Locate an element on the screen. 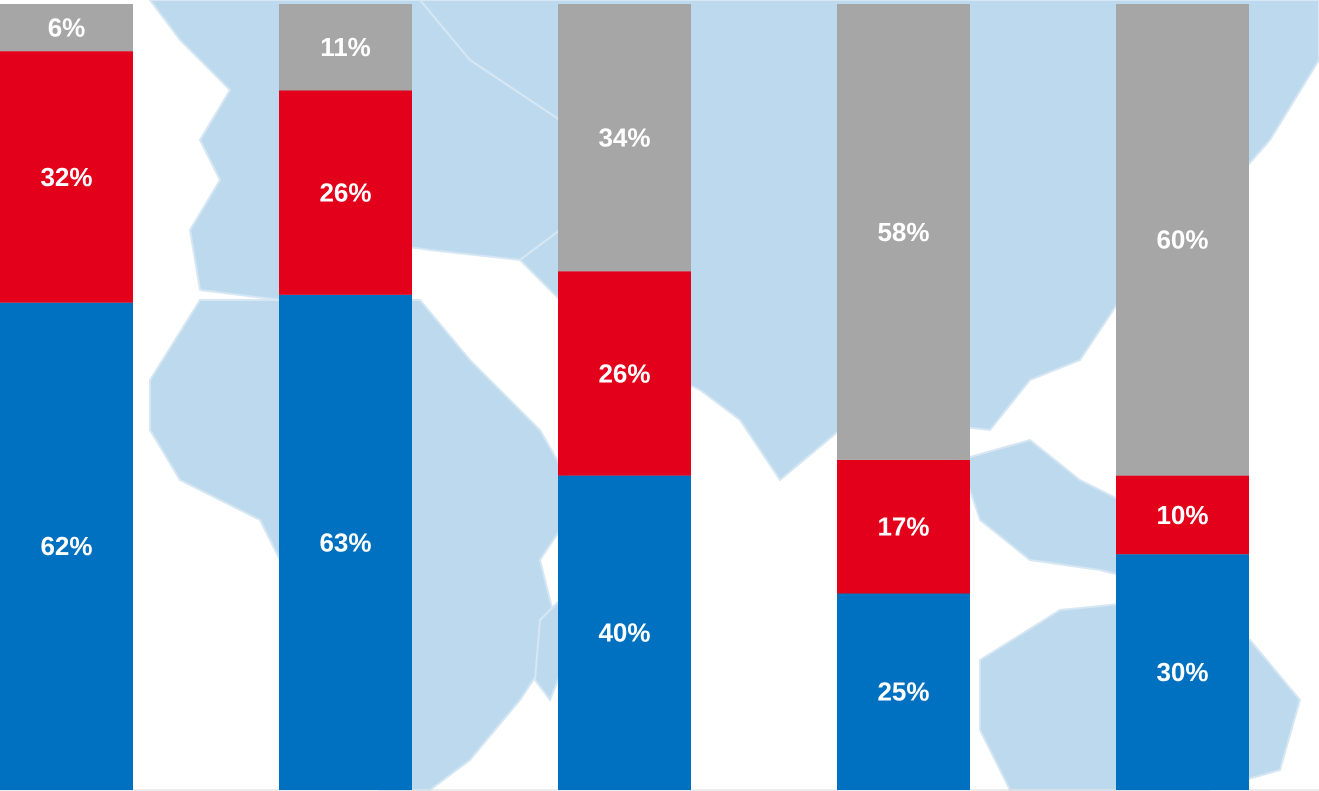 The height and width of the screenshot is (791, 1319). data-label: 25% is located at coordinates (903, 692).